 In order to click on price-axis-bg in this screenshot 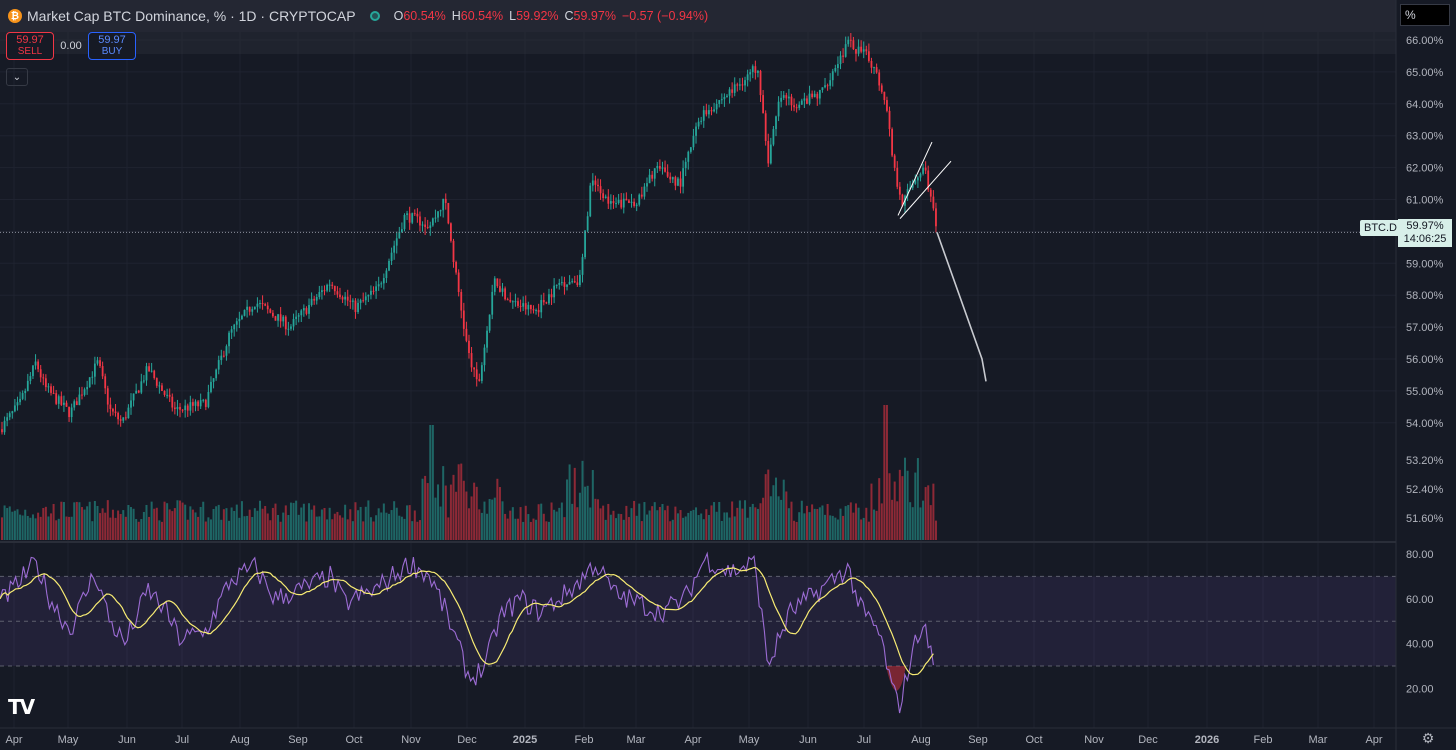, I will do `click(1426, 375)`.